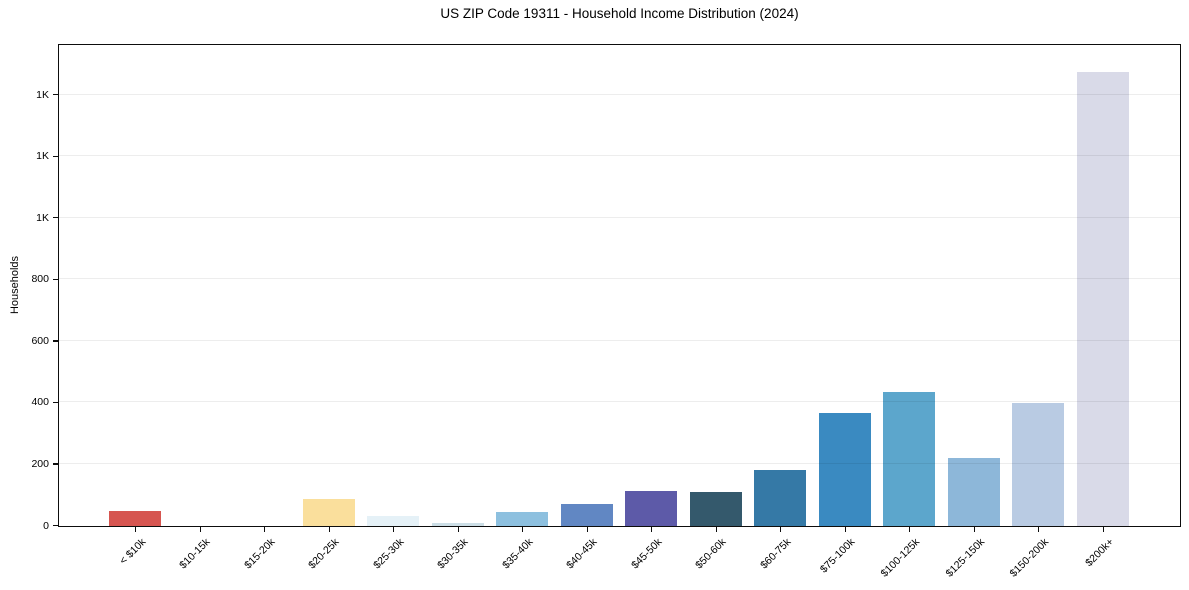 Image resolution: width=1189 pixels, height=590 pixels. Describe the element at coordinates (457, 524) in the screenshot. I see `bar-$30-35k` at that location.